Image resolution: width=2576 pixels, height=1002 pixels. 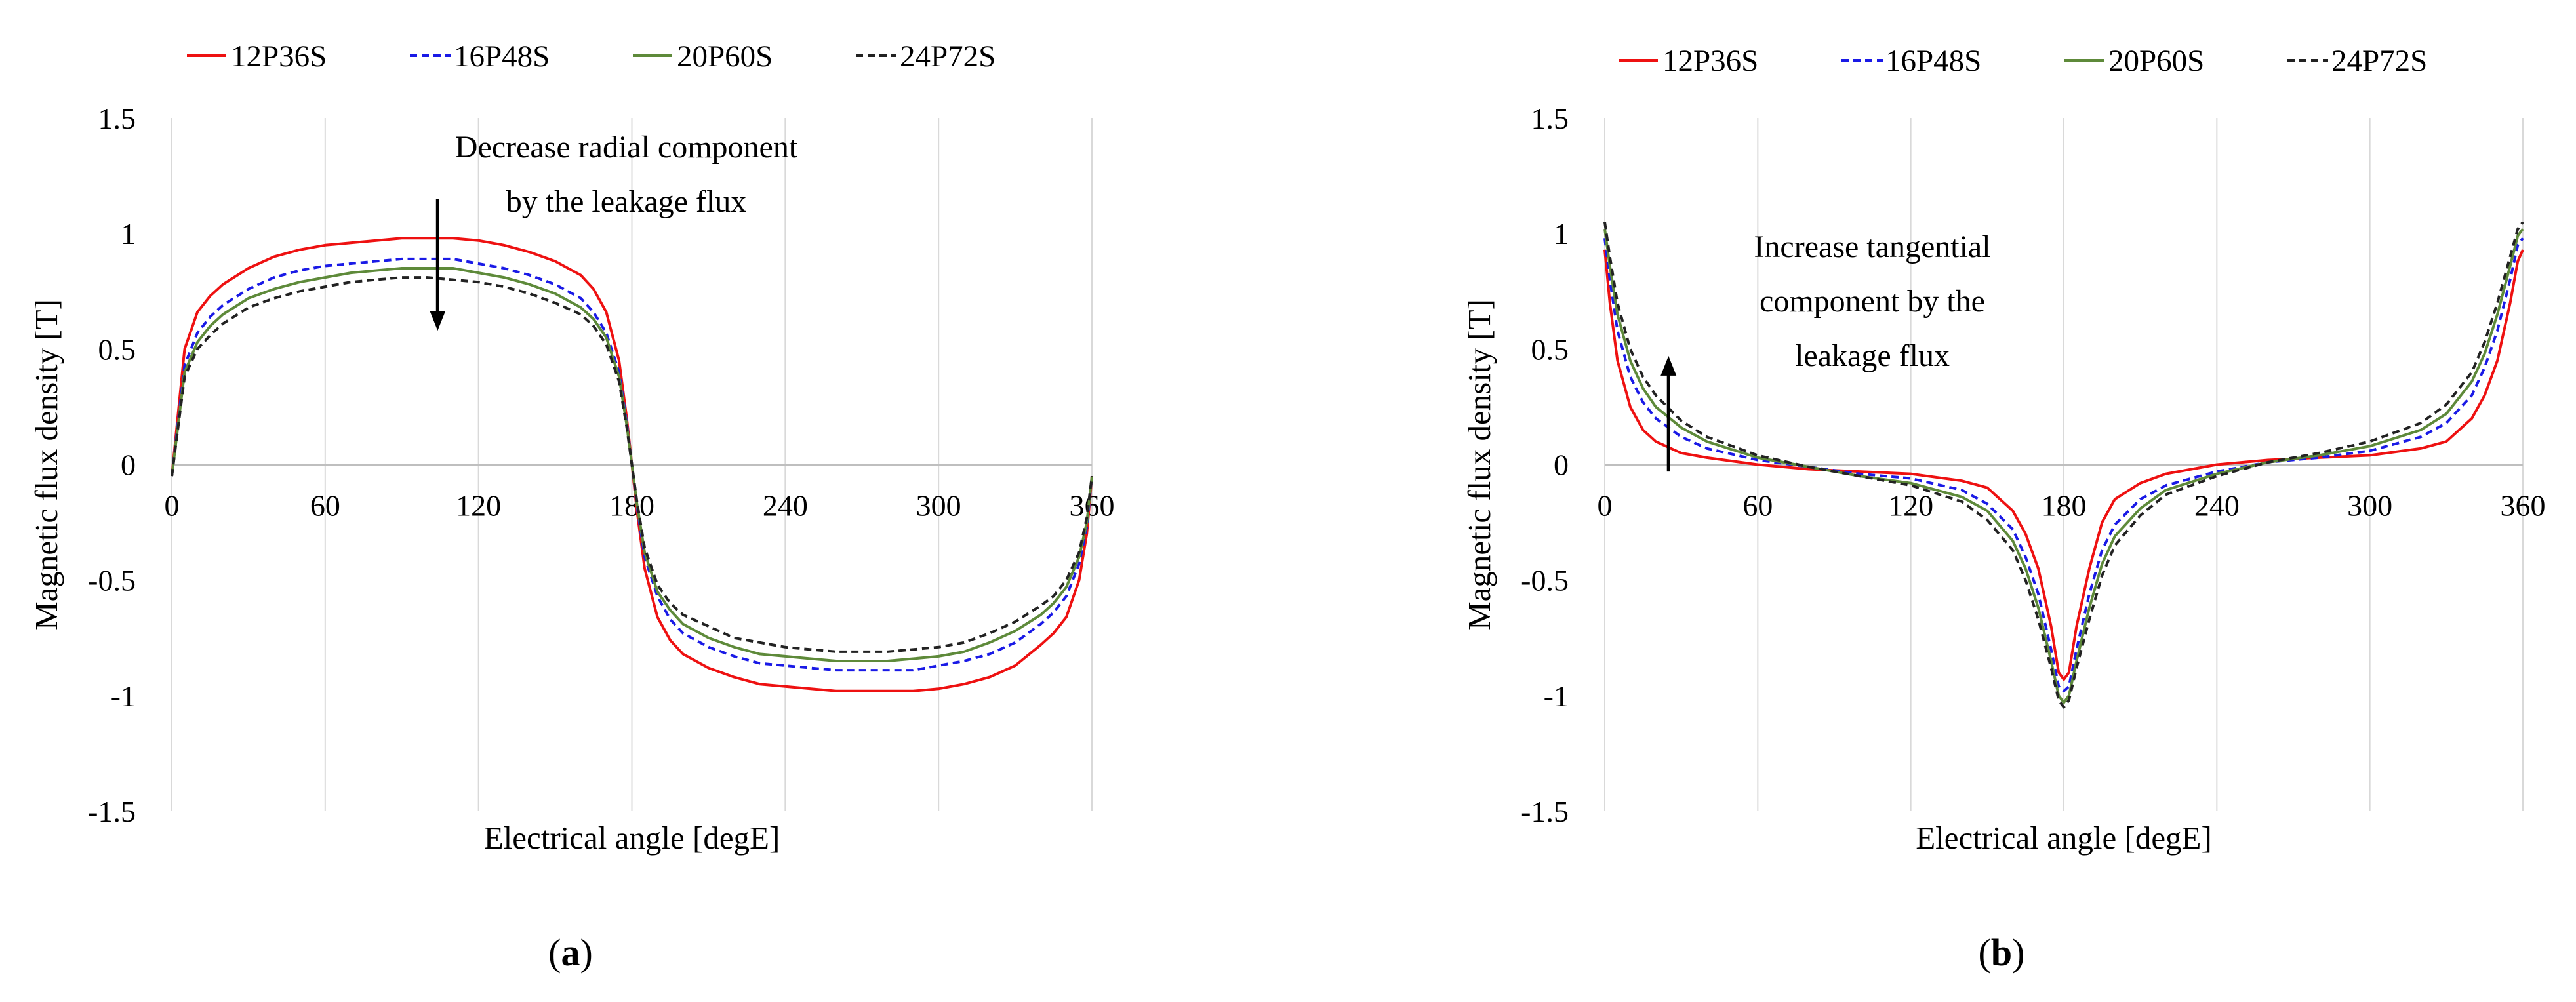 I want to click on legend-b-label-20P60S: 20P60S, so click(x=2156, y=61).